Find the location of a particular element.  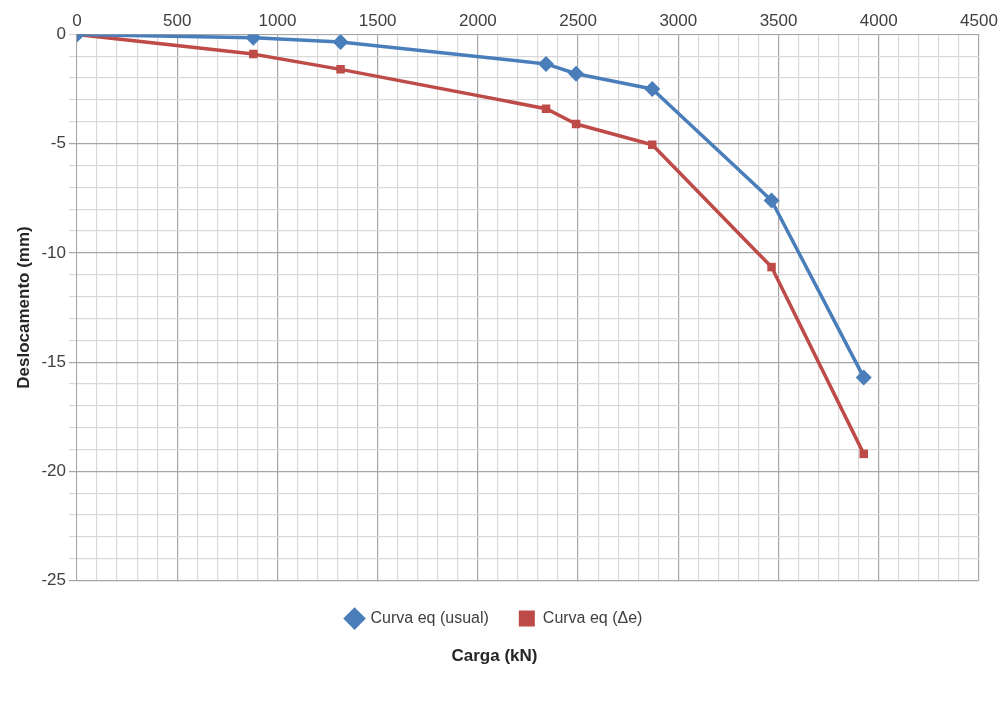

y-tick-label: -20 is located at coordinates (53, 471).